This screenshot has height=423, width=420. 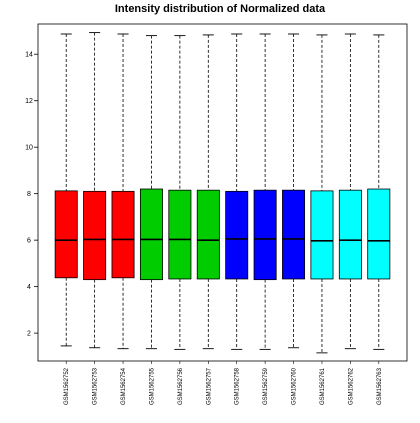 I want to click on x-tick-label: GSM1562763, so click(x=380, y=386).